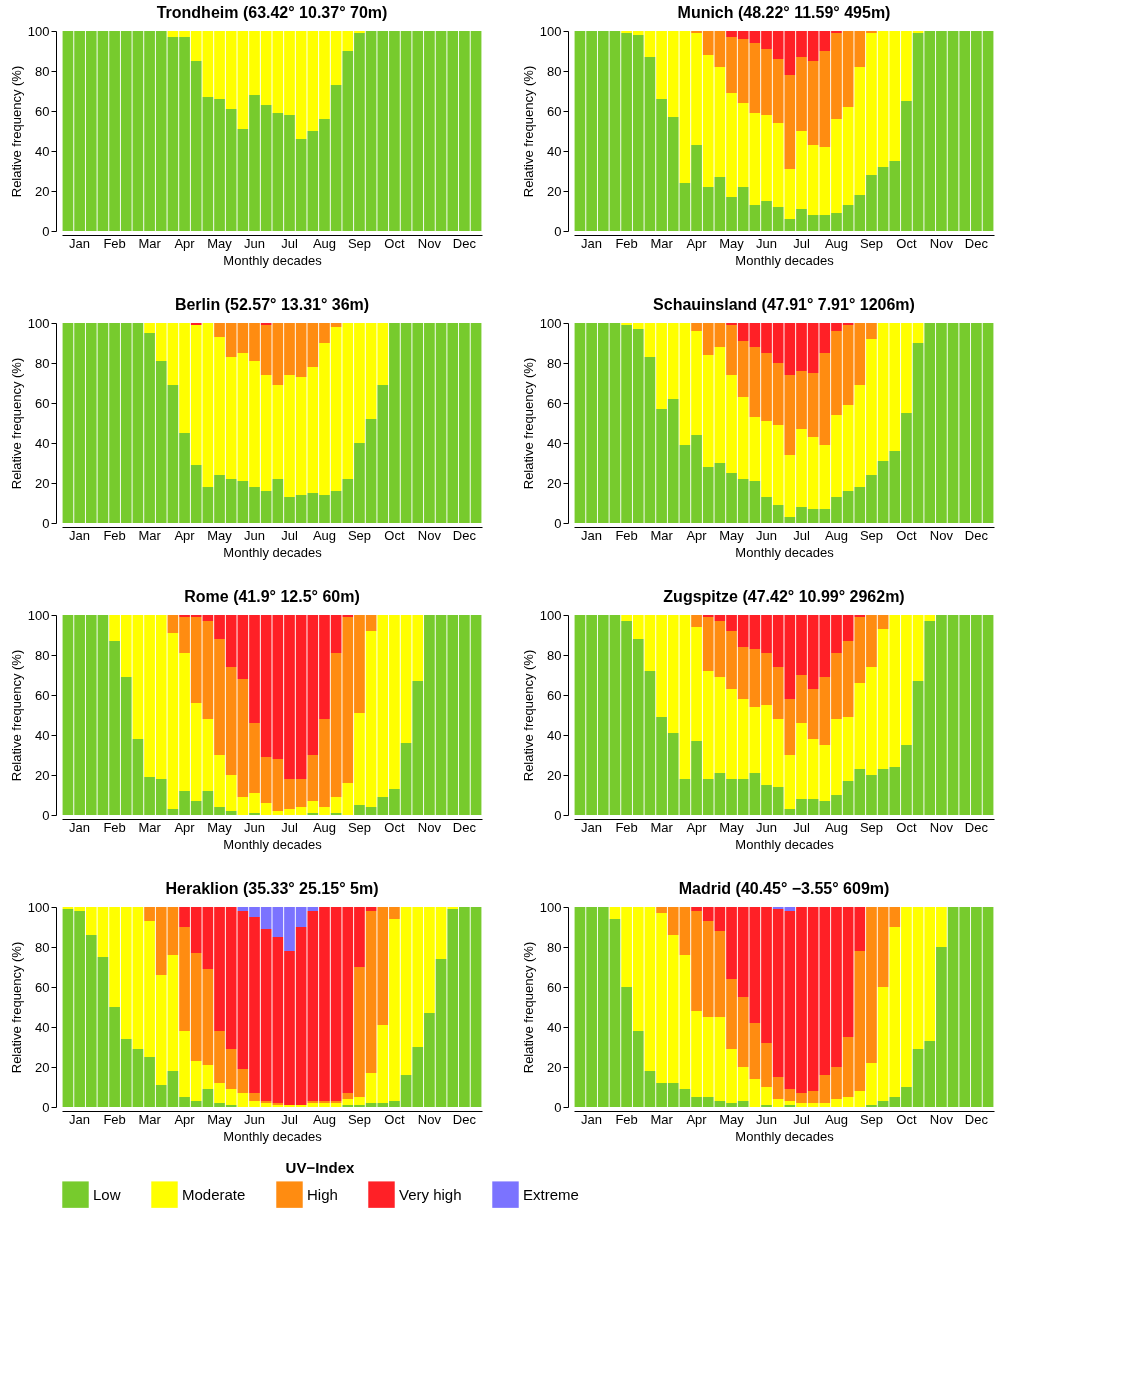  What do you see at coordinates (272, 304) in the screenshot?
I see `chart-title: Berlin (52.57° 13.31° 36m)` at bounding box center [272, 304].